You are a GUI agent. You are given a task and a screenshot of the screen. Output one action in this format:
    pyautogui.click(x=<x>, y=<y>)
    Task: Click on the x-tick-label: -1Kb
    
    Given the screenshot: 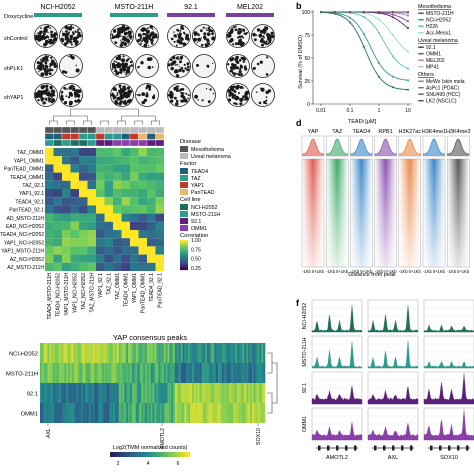 What is the action you would take?
    pyautogui.click(x=331, y=271)
    